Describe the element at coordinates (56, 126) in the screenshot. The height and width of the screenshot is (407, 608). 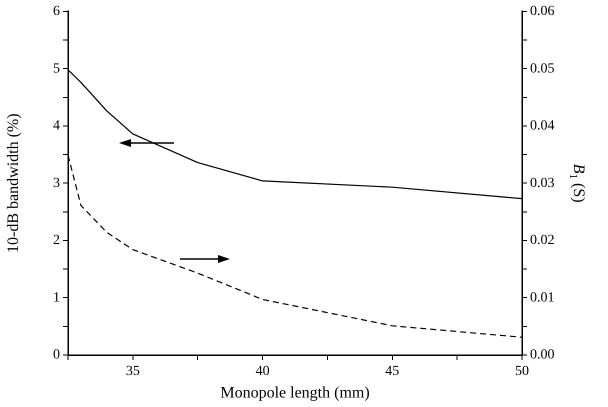
I see `y-tick-label: 4` at that location.